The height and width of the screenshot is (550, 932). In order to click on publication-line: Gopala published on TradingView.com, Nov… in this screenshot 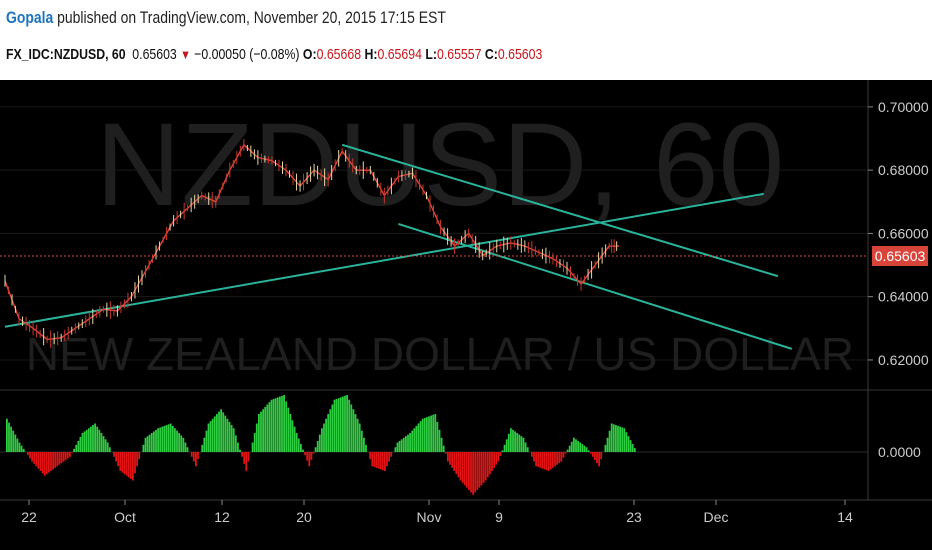, I will do `click(226, 18)`.